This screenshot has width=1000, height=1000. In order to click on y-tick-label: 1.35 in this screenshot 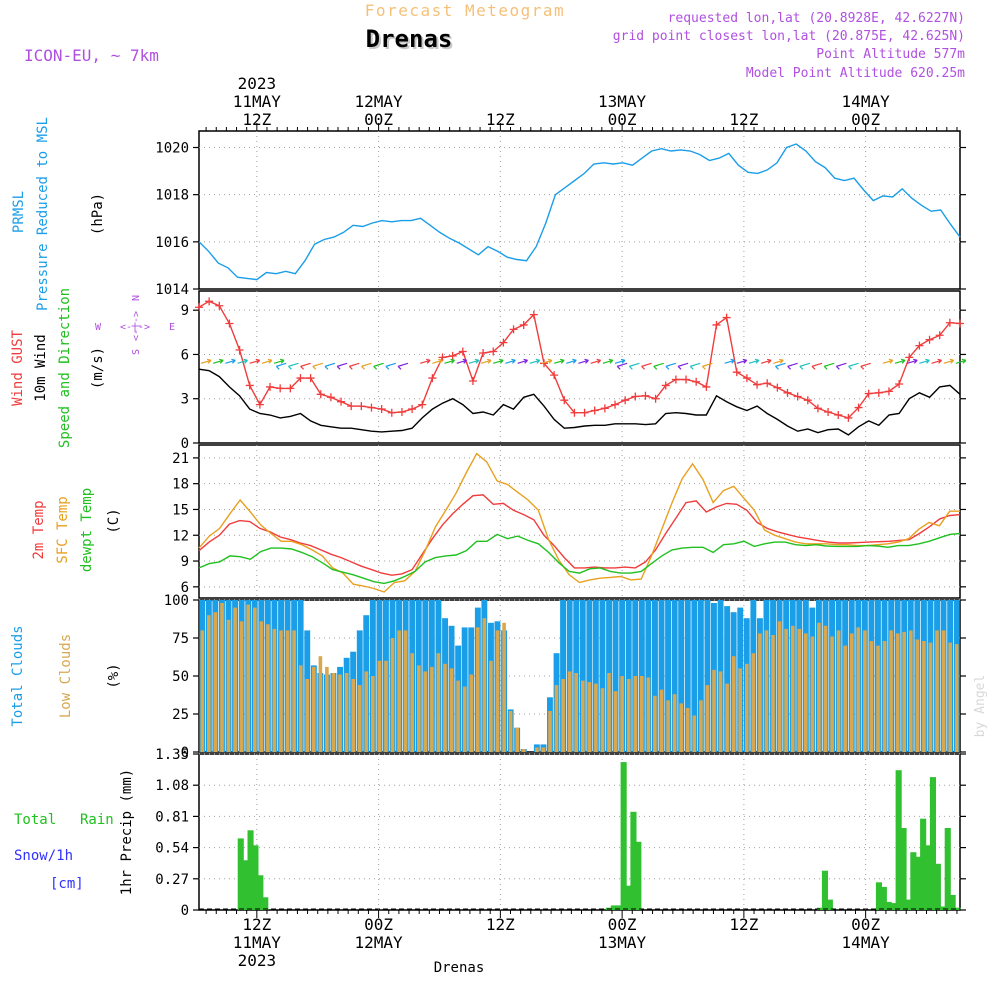, I will do `click(172, 755)`.